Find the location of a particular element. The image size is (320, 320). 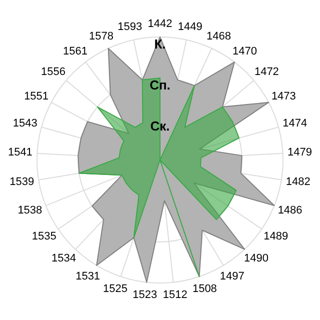

spoke-label: 1490 is located at coordinates (256, 258).